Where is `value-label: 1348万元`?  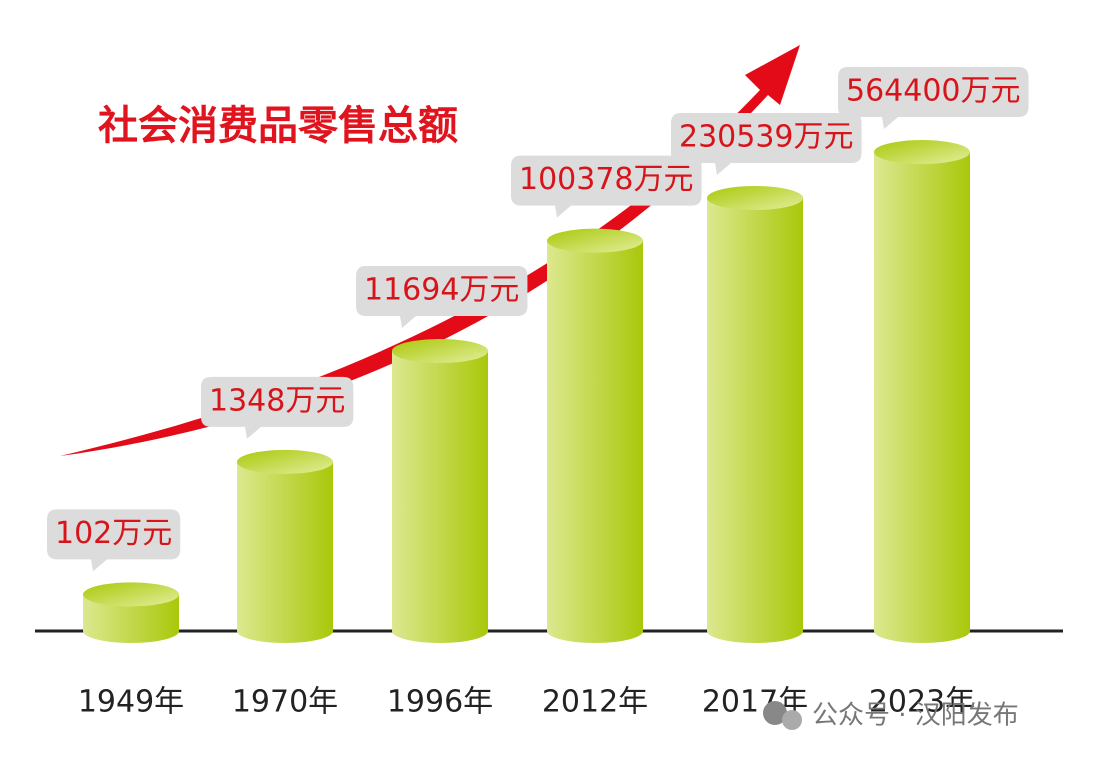
value-label: 1348万元 is located at coordinates (277, 400).